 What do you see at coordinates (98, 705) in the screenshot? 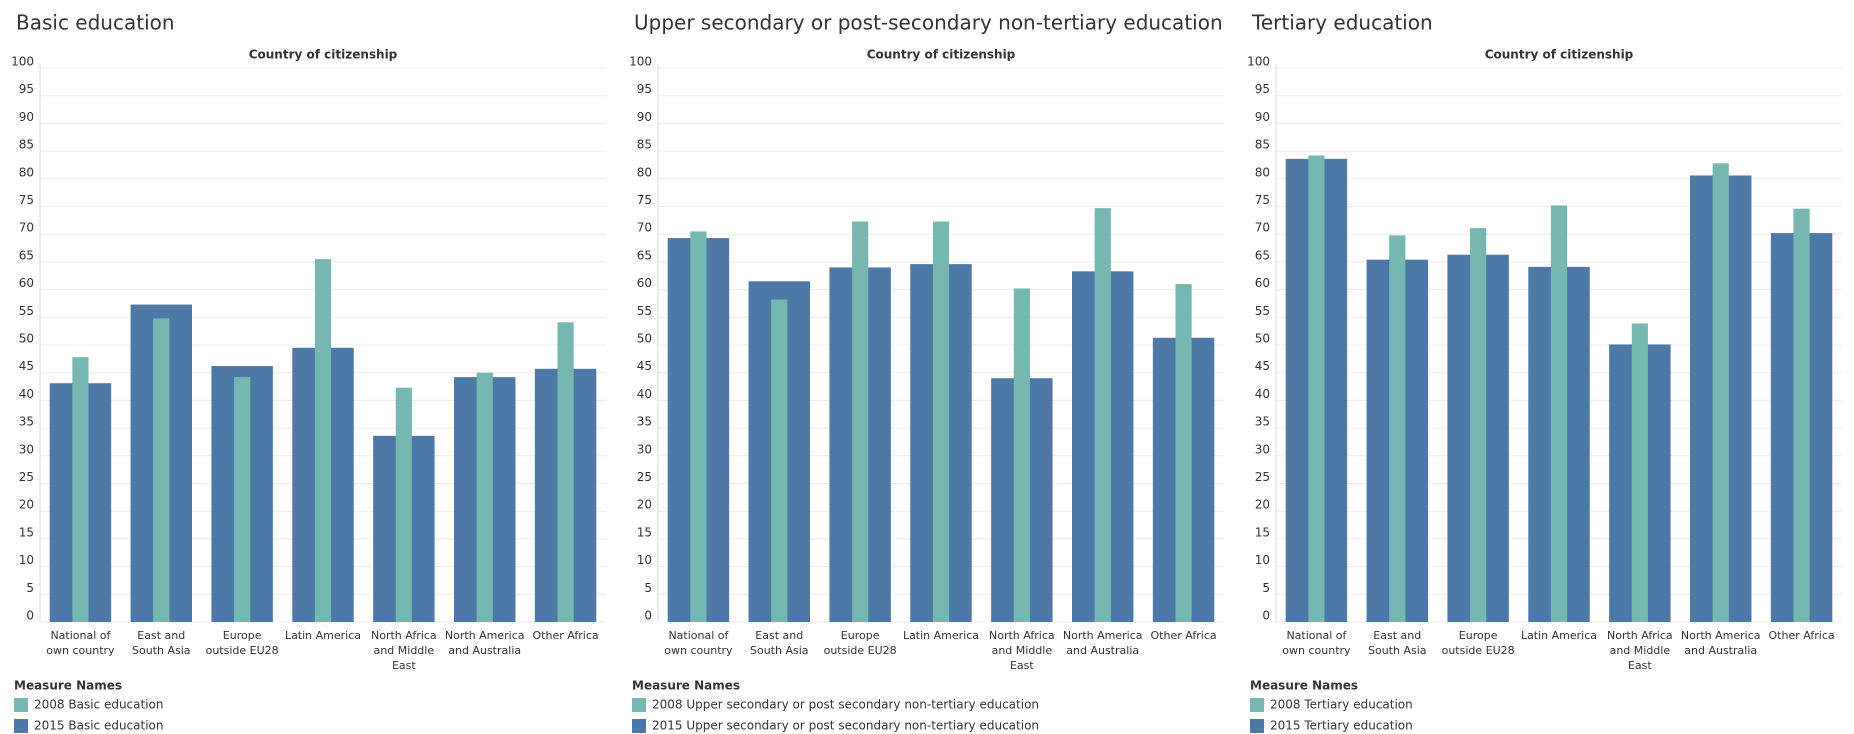
I see `legend-label: 2008 Basic education` at bounding box center [98, 705].